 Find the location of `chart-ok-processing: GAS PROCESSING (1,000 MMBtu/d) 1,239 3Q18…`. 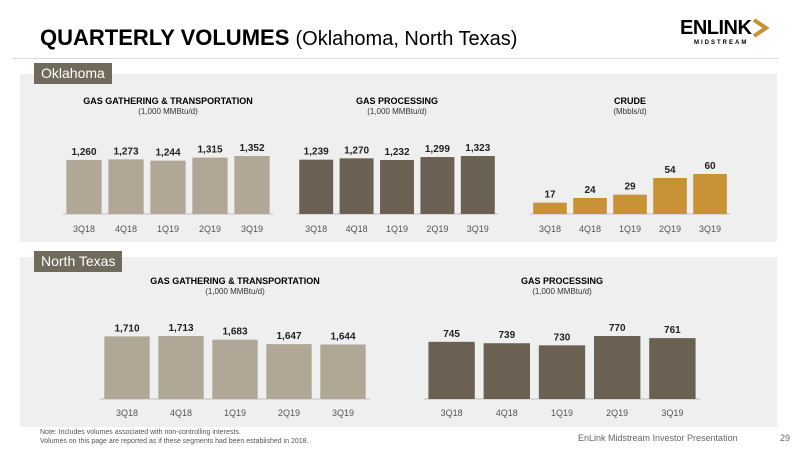

chart-ok-processing: GAS PROCESSING (1,000 MMBtu/d) 1,239 3Q18… is located at coordinates (397, 167).